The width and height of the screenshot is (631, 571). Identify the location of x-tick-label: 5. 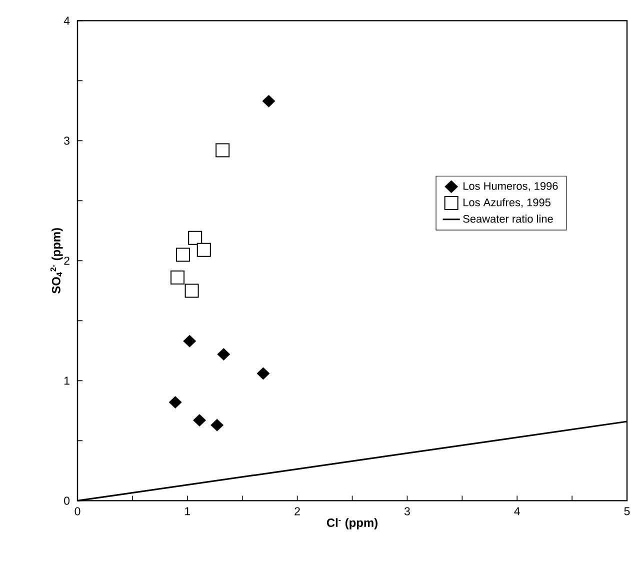
(627, 511).